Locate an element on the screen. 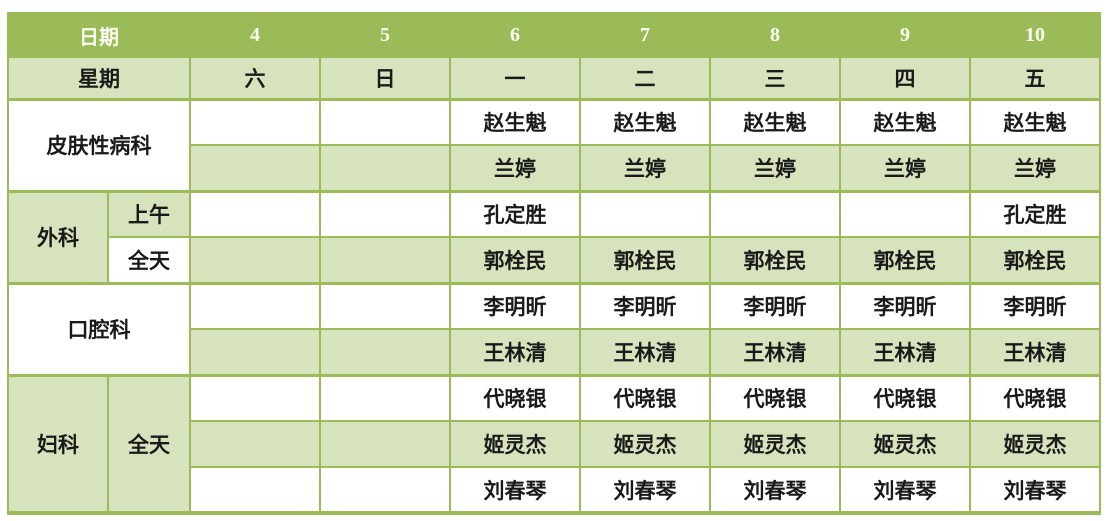 This screenshot has width=1110, height=521. date-cell: 5 is located at coordinates (385, 35).